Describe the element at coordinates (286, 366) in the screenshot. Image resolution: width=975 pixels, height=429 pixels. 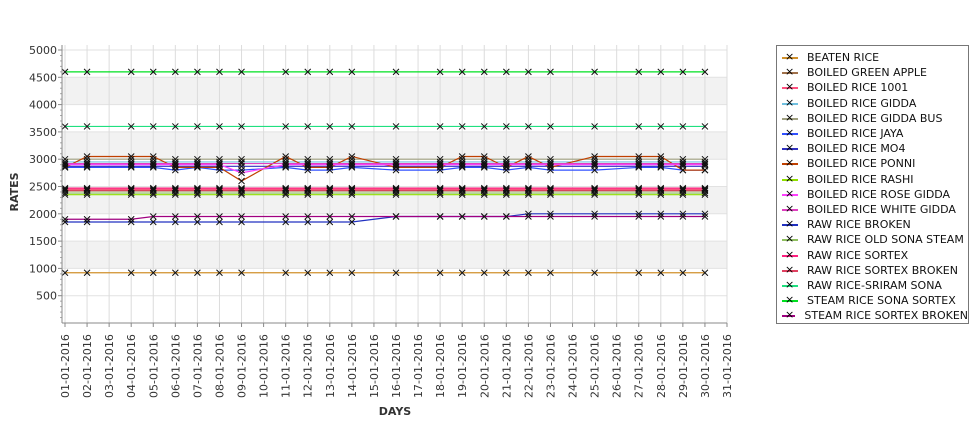
I see `x-tick-label: 11-01-2016` at that location.